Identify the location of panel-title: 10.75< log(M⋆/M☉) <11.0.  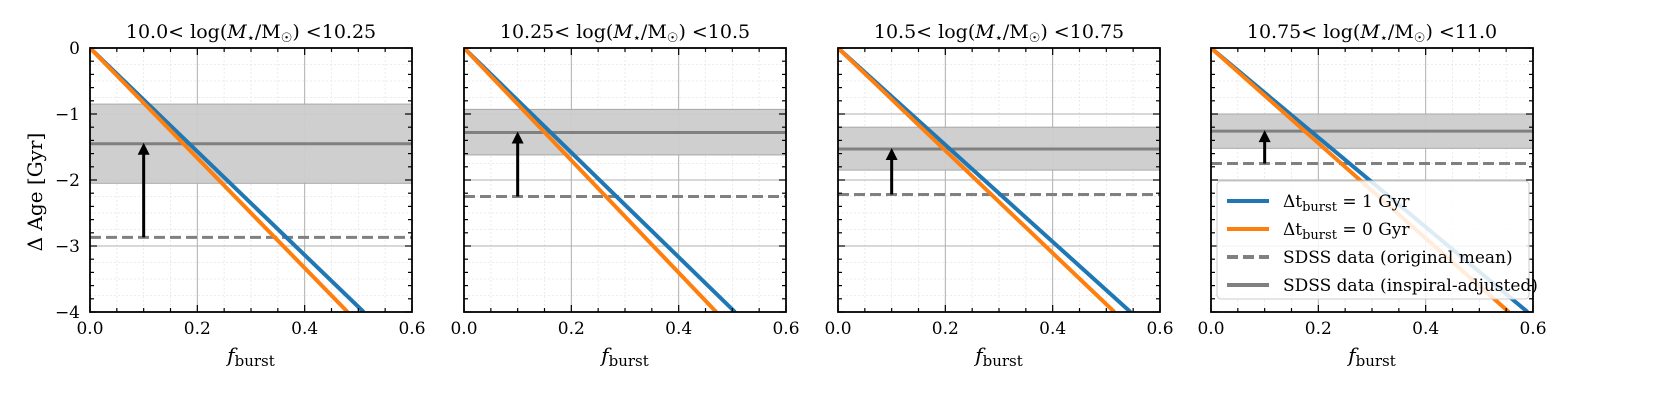
(1372, 33).